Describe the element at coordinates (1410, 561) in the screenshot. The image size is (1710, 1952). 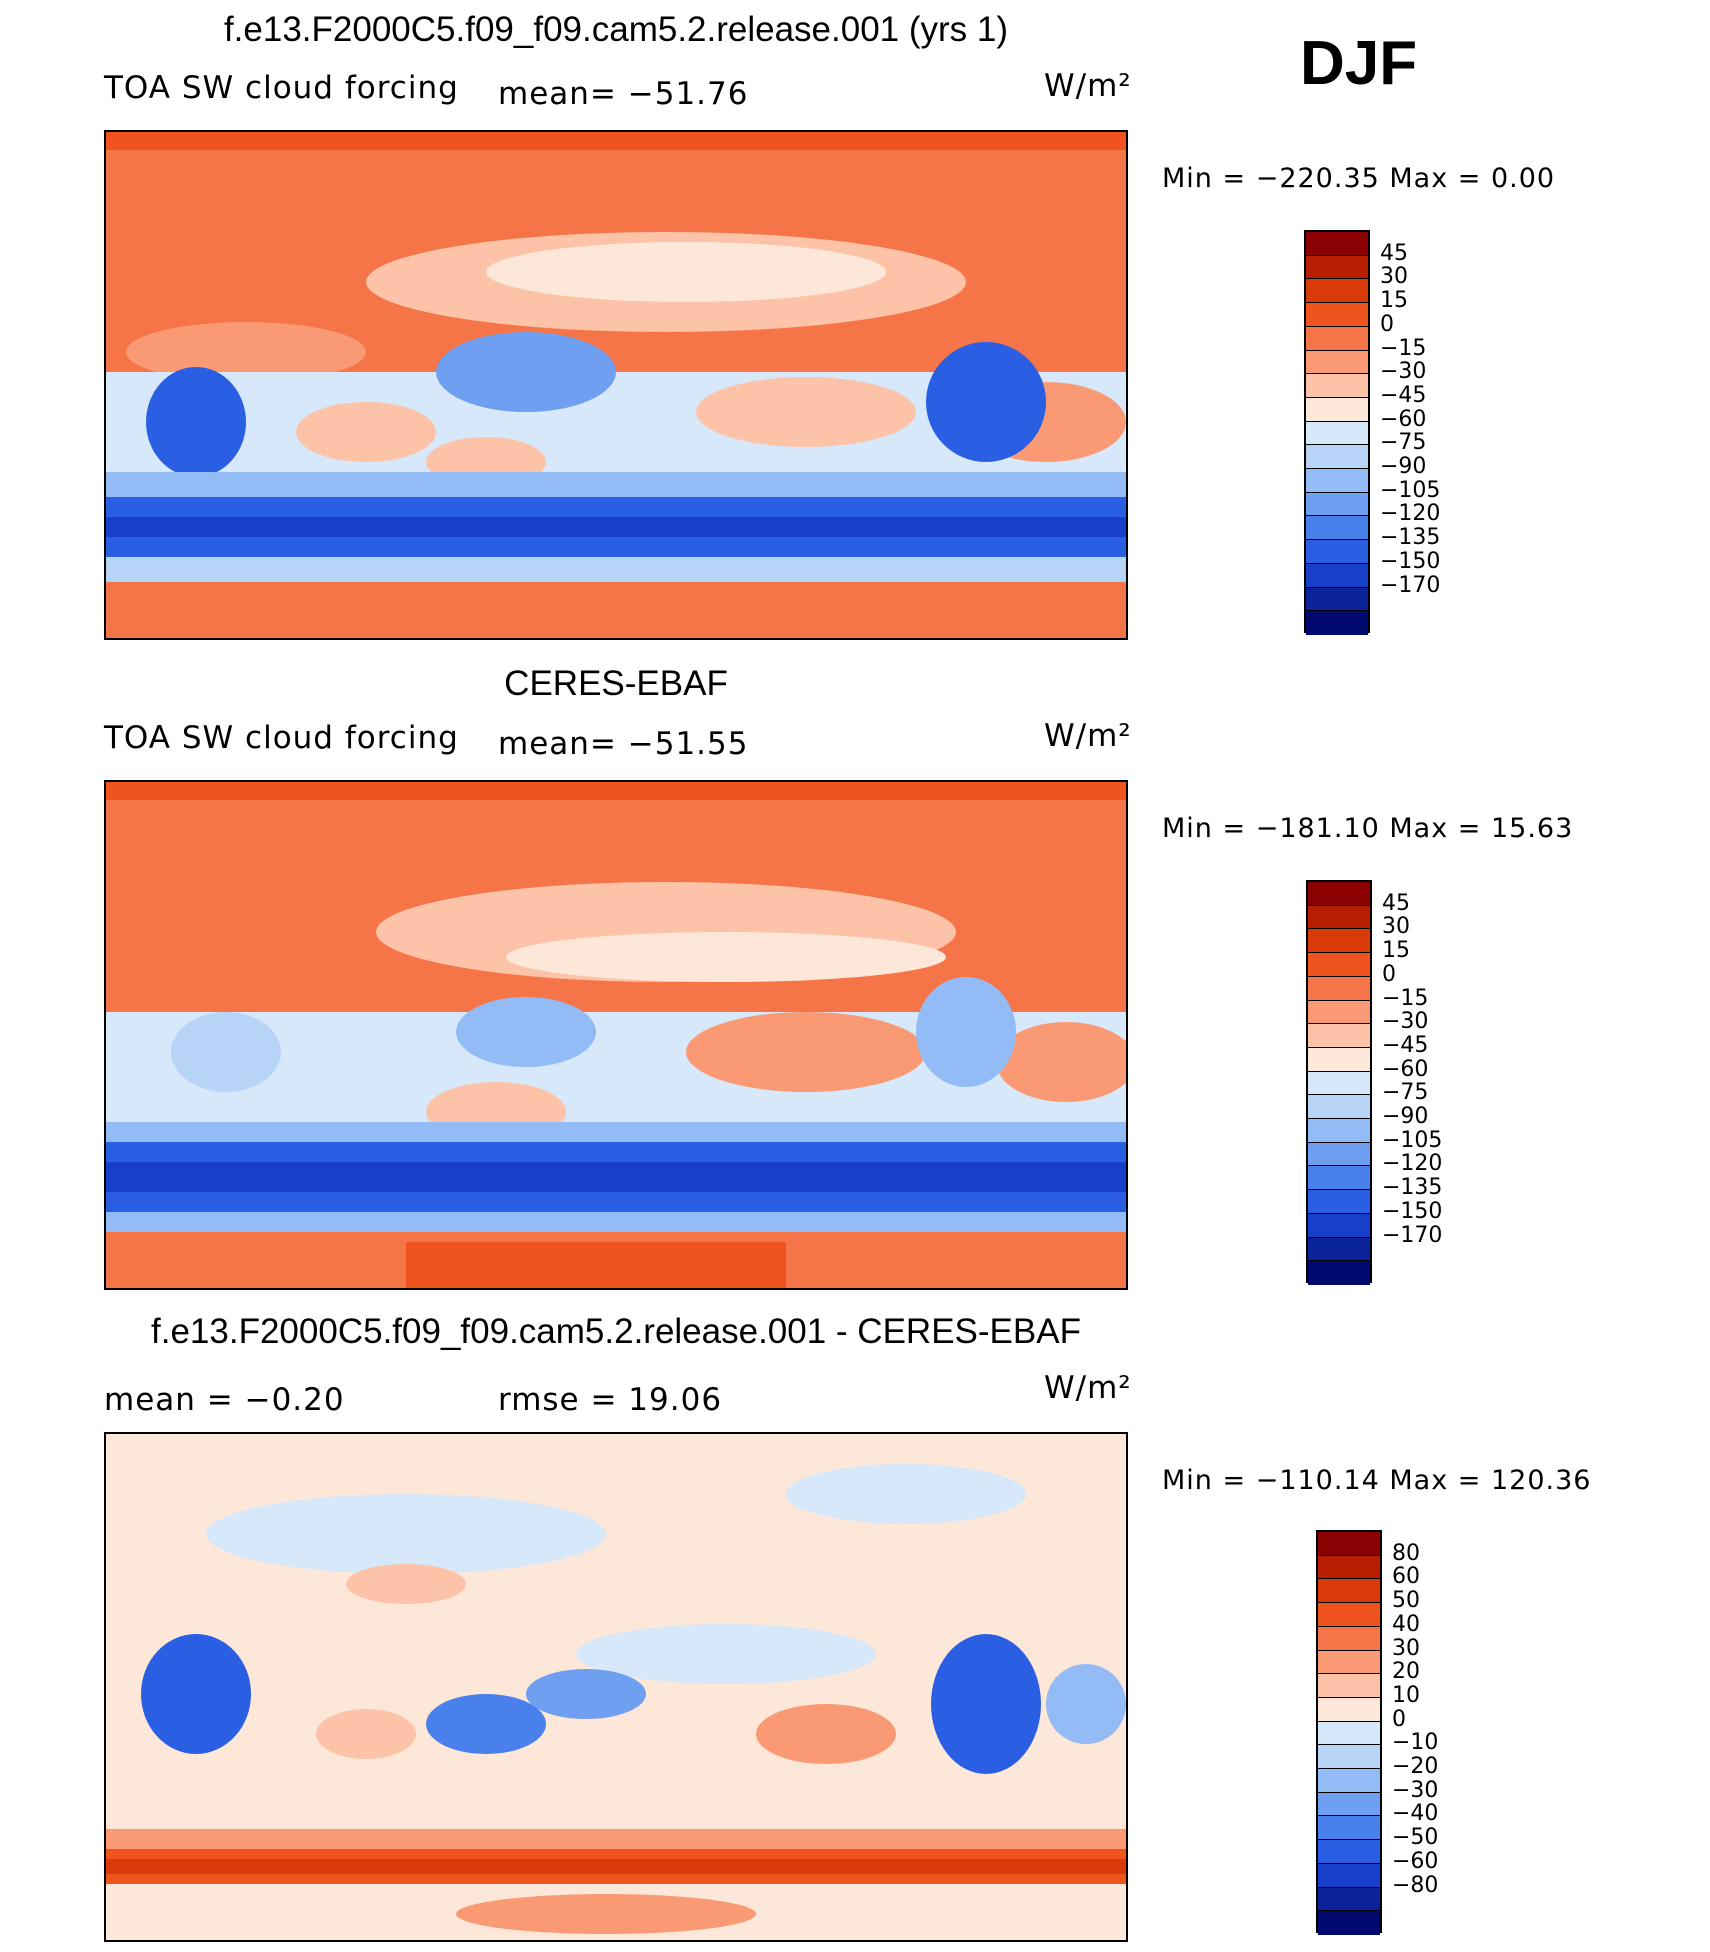
I see `colorbar-1-tick-label: −150` at that location.